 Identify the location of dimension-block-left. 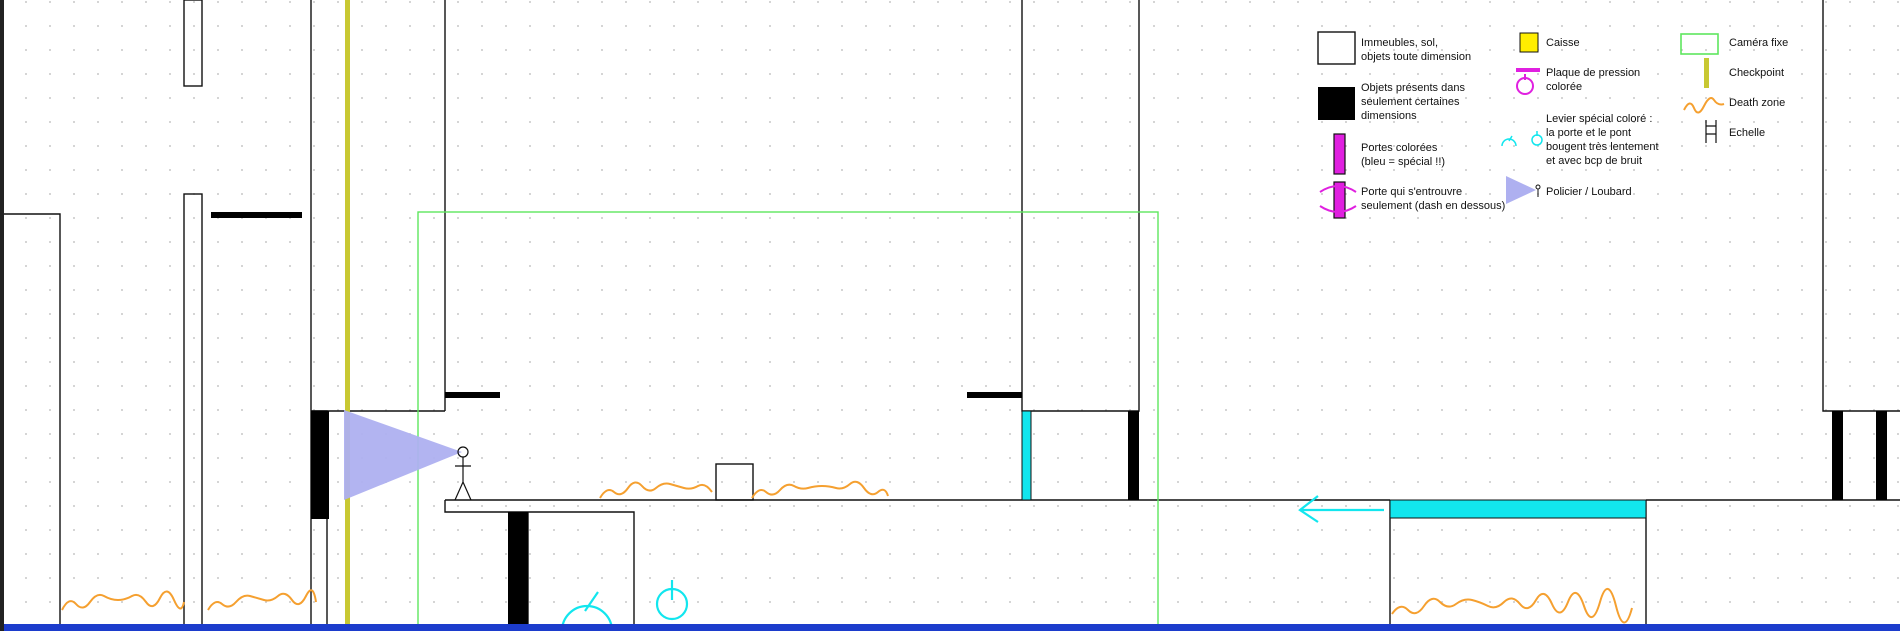
(320, 465).